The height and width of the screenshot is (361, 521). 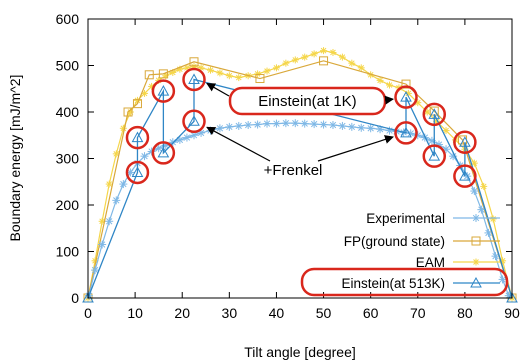 I want to click on annotation-frenkel: +Frenkel, so click(x=293, y=170).